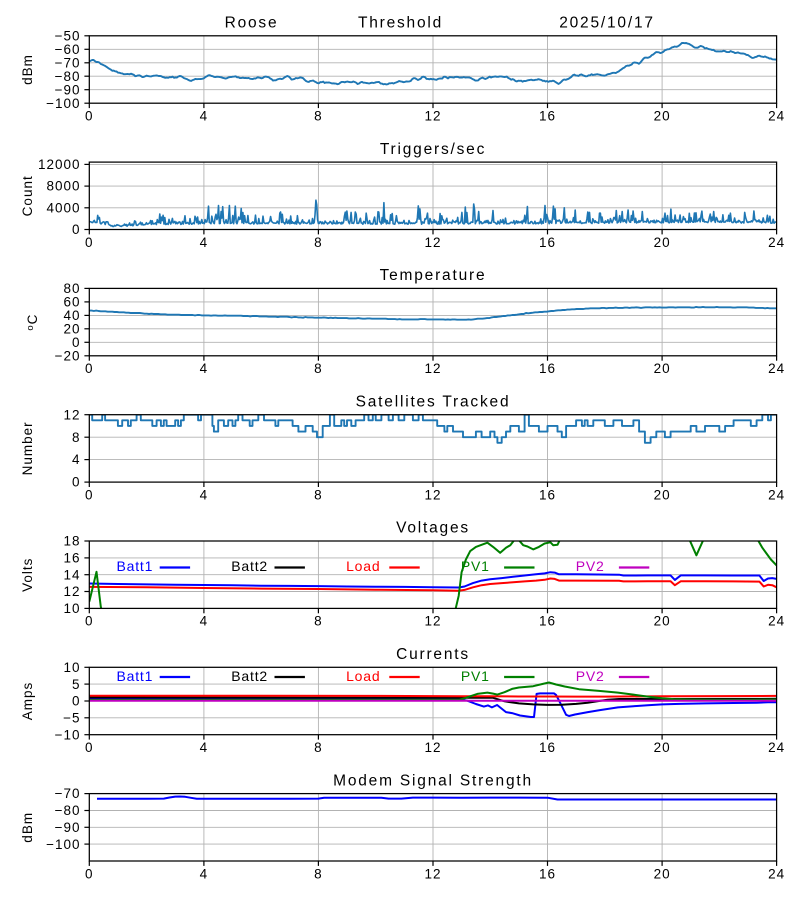 The image size is (800, 900). What do you see at coordinates (63, 207) in the screenshot?
I see `svg-text: 4000` at bounding box center [63, 207].